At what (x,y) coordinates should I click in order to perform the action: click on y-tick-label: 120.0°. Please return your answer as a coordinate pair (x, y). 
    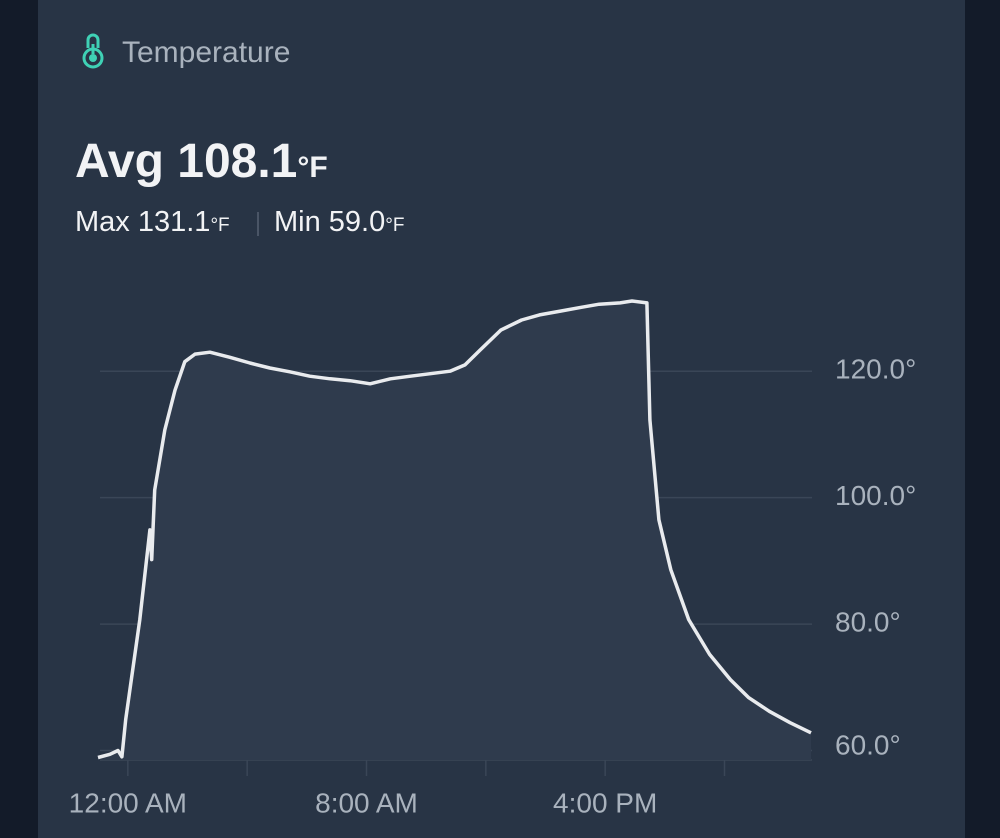
    Looking at the image, I should click on (875, 369).